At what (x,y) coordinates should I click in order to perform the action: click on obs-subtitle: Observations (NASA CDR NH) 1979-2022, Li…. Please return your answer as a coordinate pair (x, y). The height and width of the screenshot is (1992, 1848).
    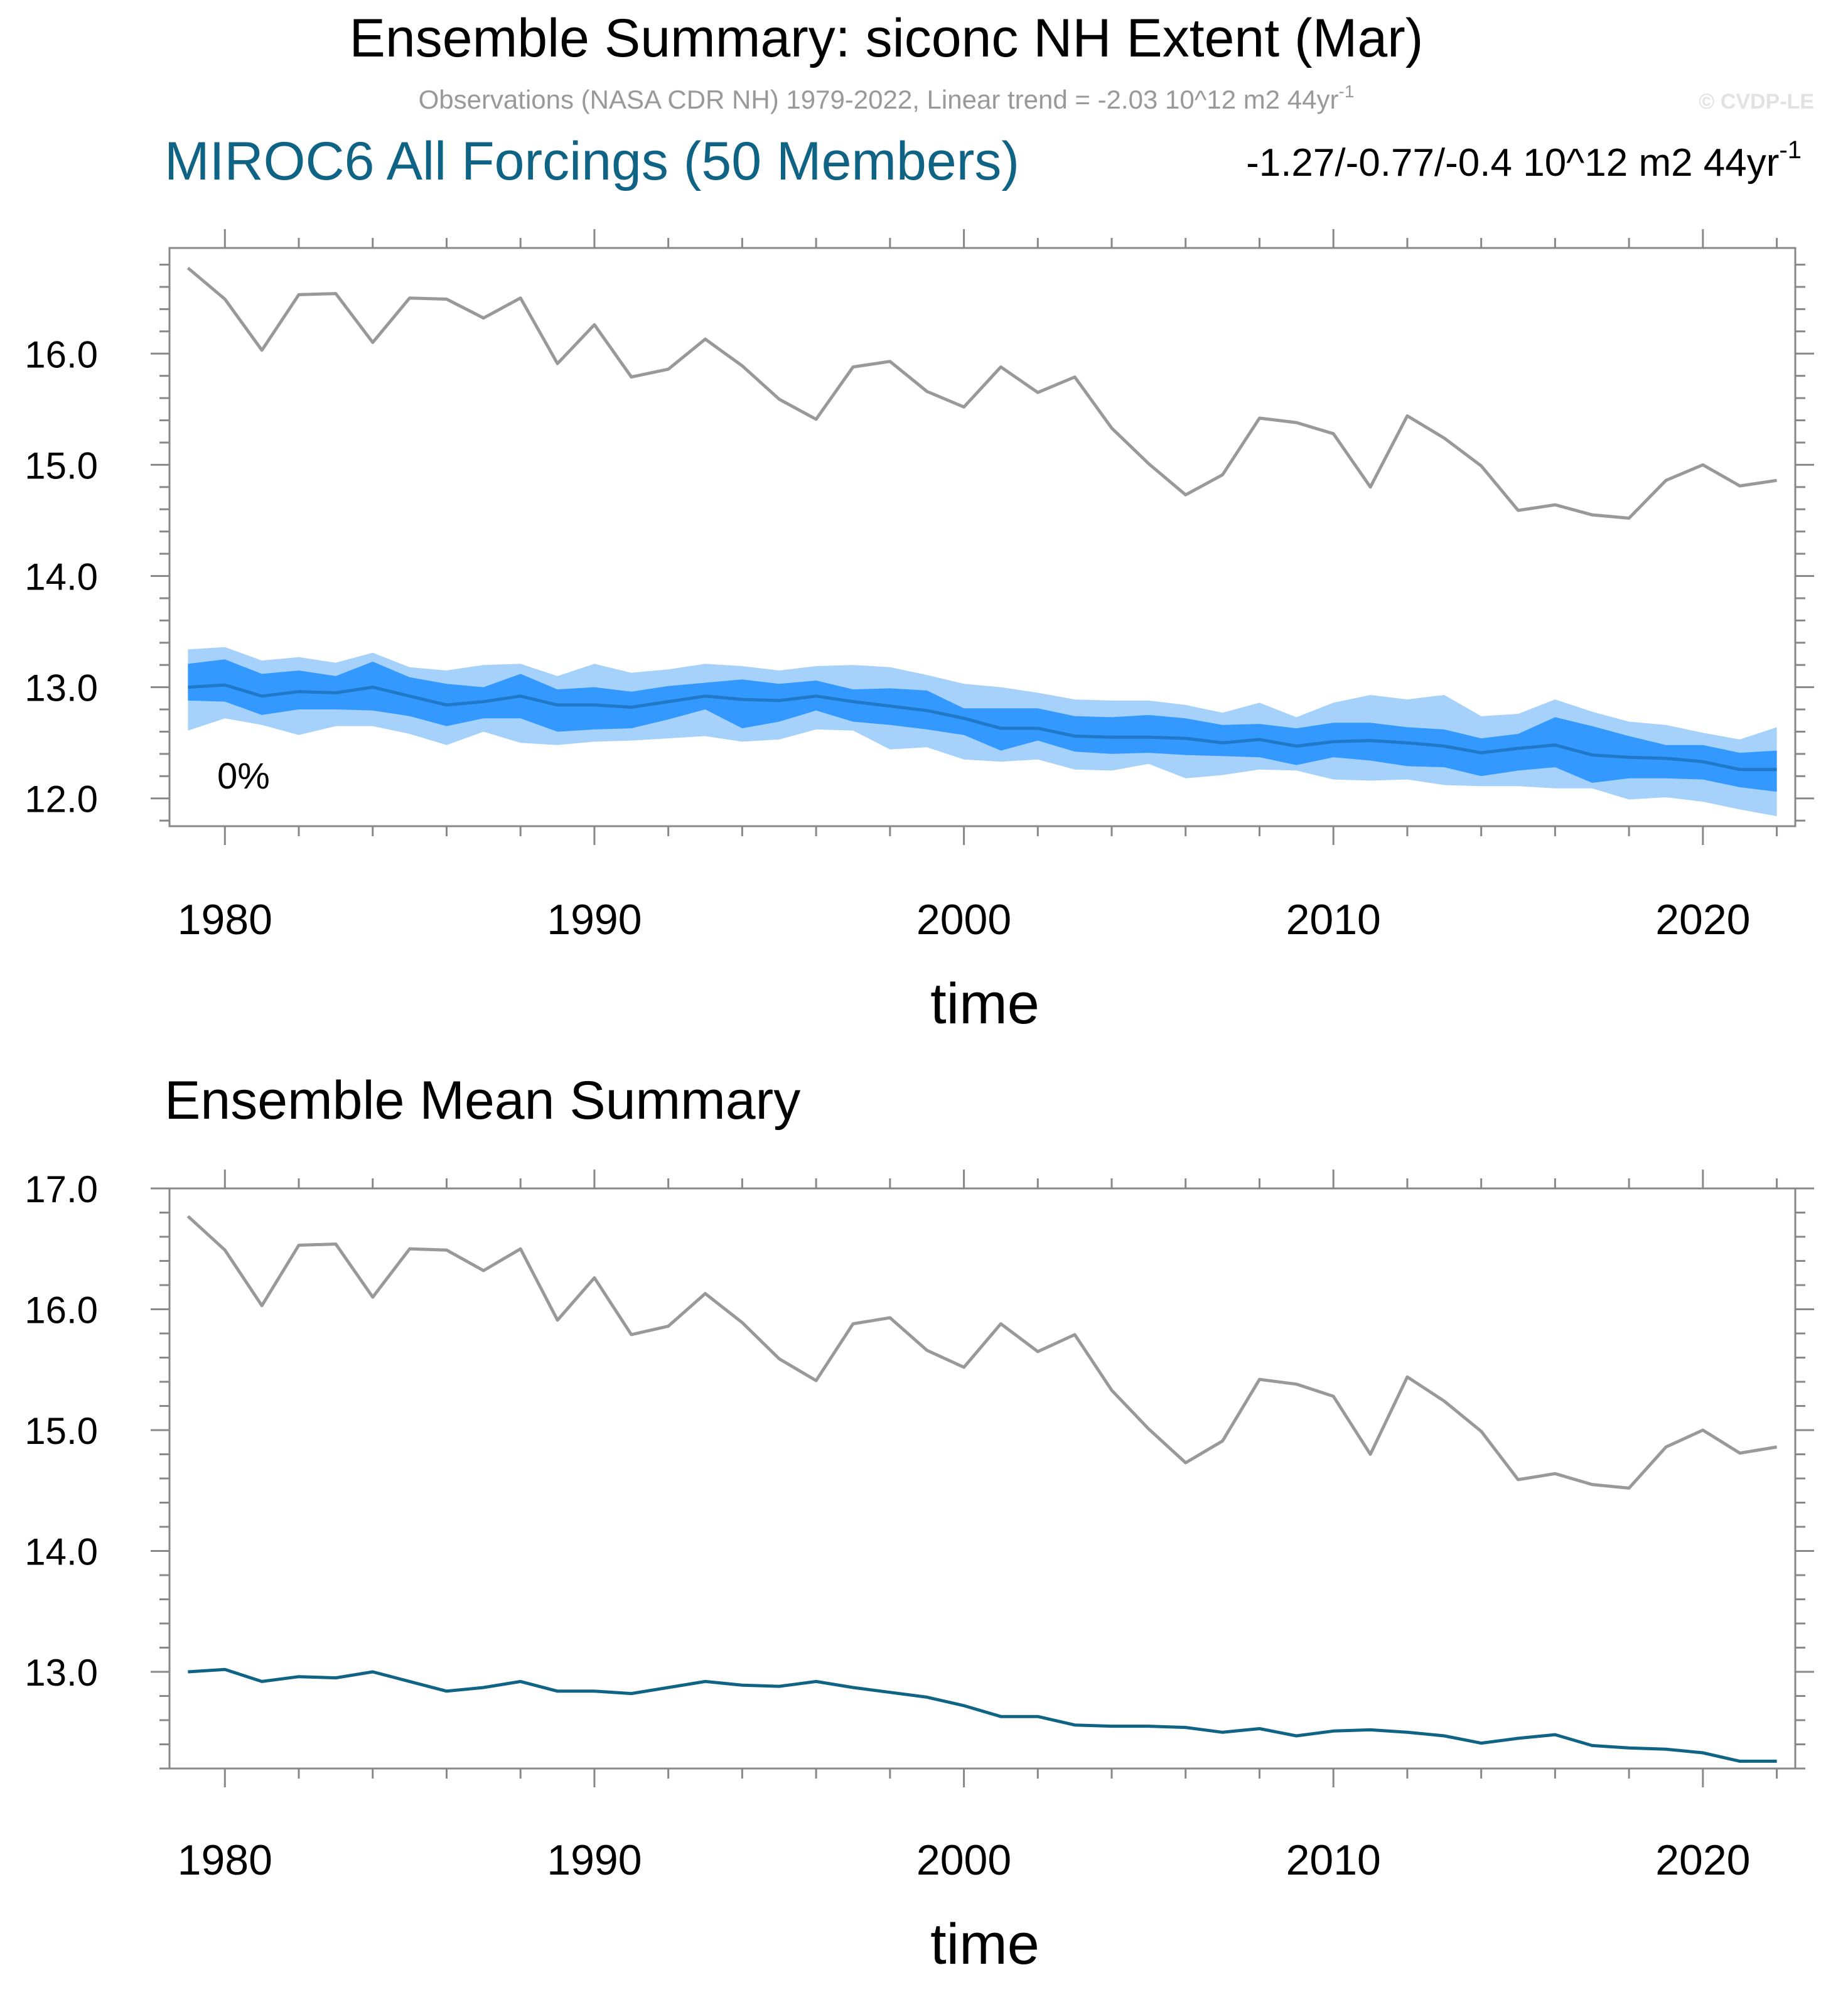
    Looking at the image, I should click on (887, 98).